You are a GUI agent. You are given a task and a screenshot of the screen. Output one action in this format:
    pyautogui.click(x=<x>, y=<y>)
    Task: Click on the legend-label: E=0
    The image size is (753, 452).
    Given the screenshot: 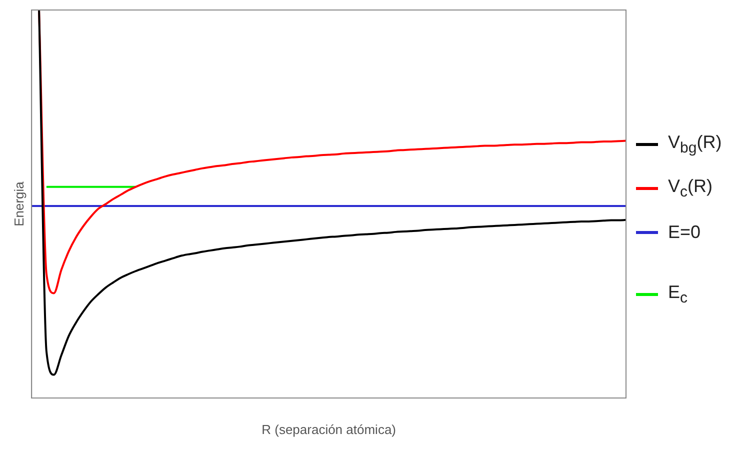 What is the action you would take?
    pyautogui.click(x=684, y=232)
    